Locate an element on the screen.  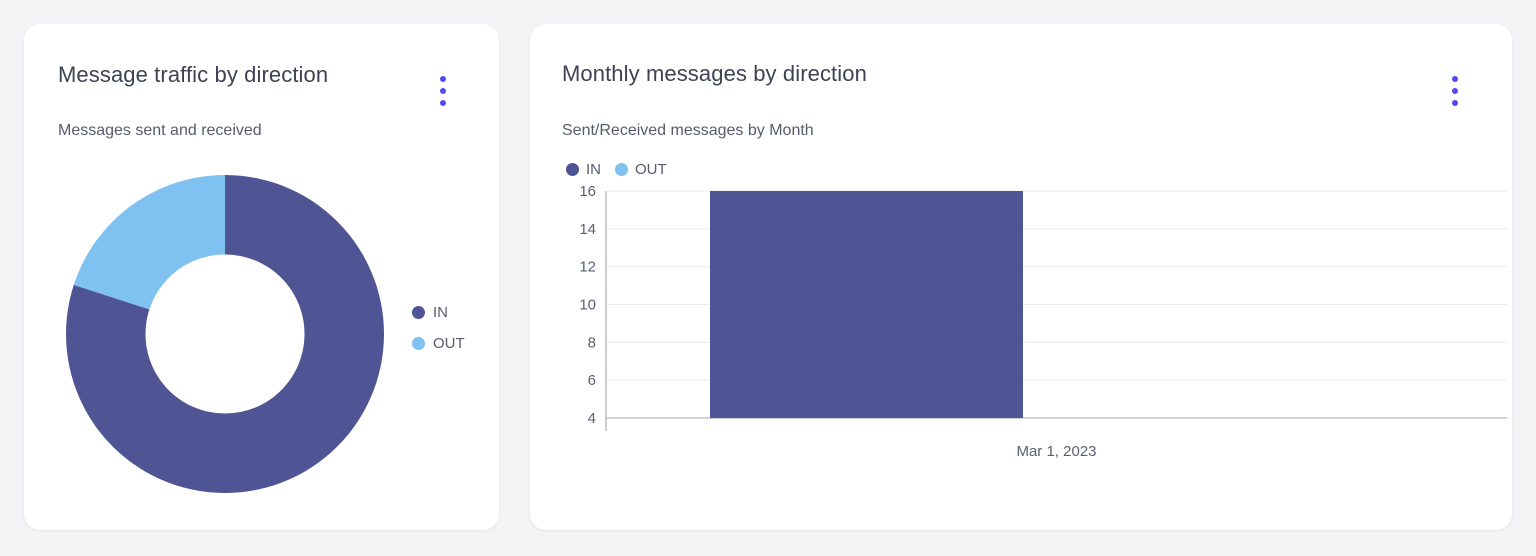
bars is located at coordinates (866, 304).